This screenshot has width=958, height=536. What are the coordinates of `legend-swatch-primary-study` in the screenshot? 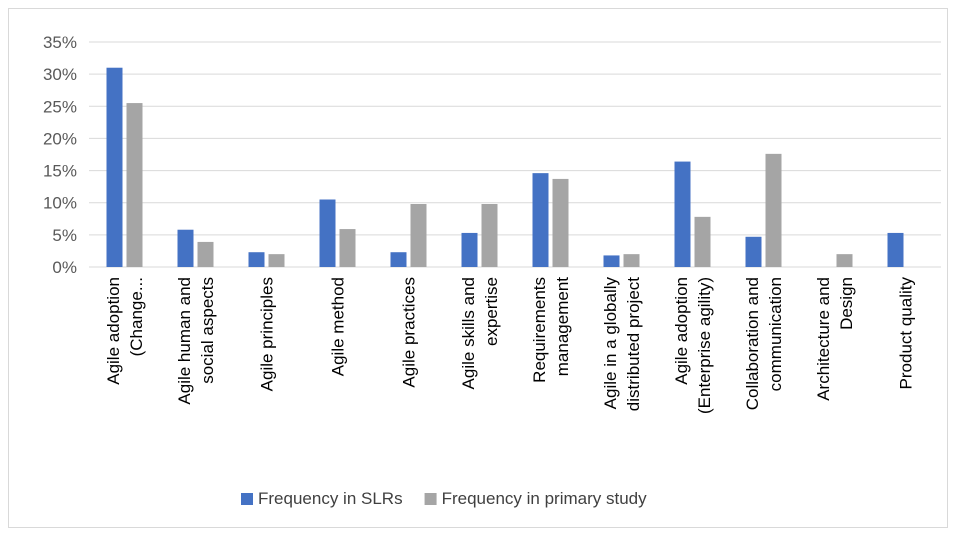 It's located at (430, 499).